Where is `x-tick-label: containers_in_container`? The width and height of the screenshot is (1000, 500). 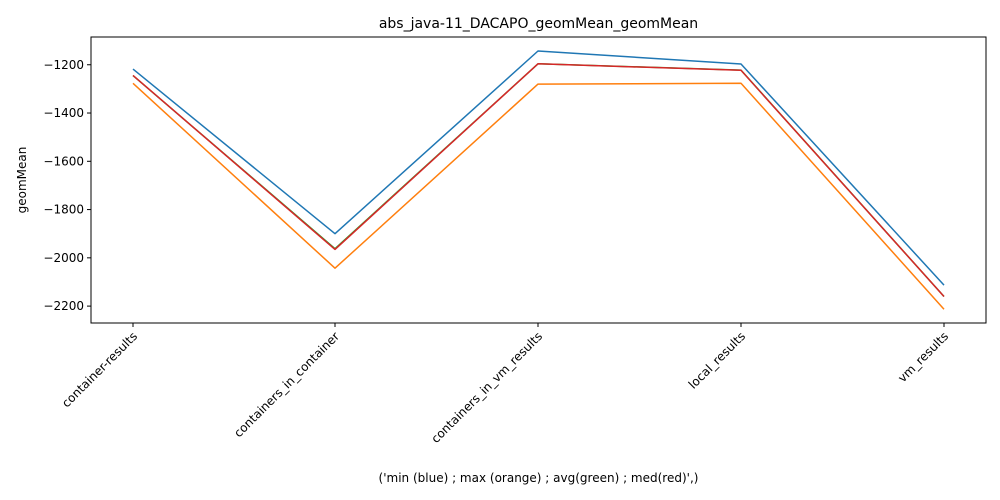 x-tick-label: containers_in_container is located at coordinates (286, 384).